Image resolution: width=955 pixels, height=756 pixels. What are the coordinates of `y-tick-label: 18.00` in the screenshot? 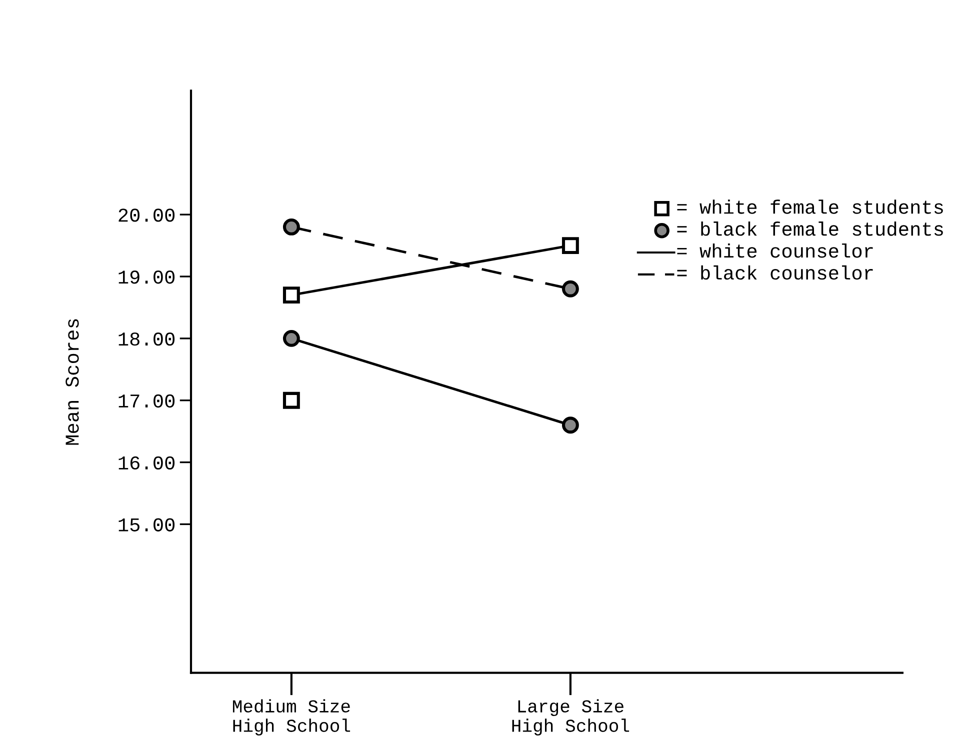 It's located at (146, 339).